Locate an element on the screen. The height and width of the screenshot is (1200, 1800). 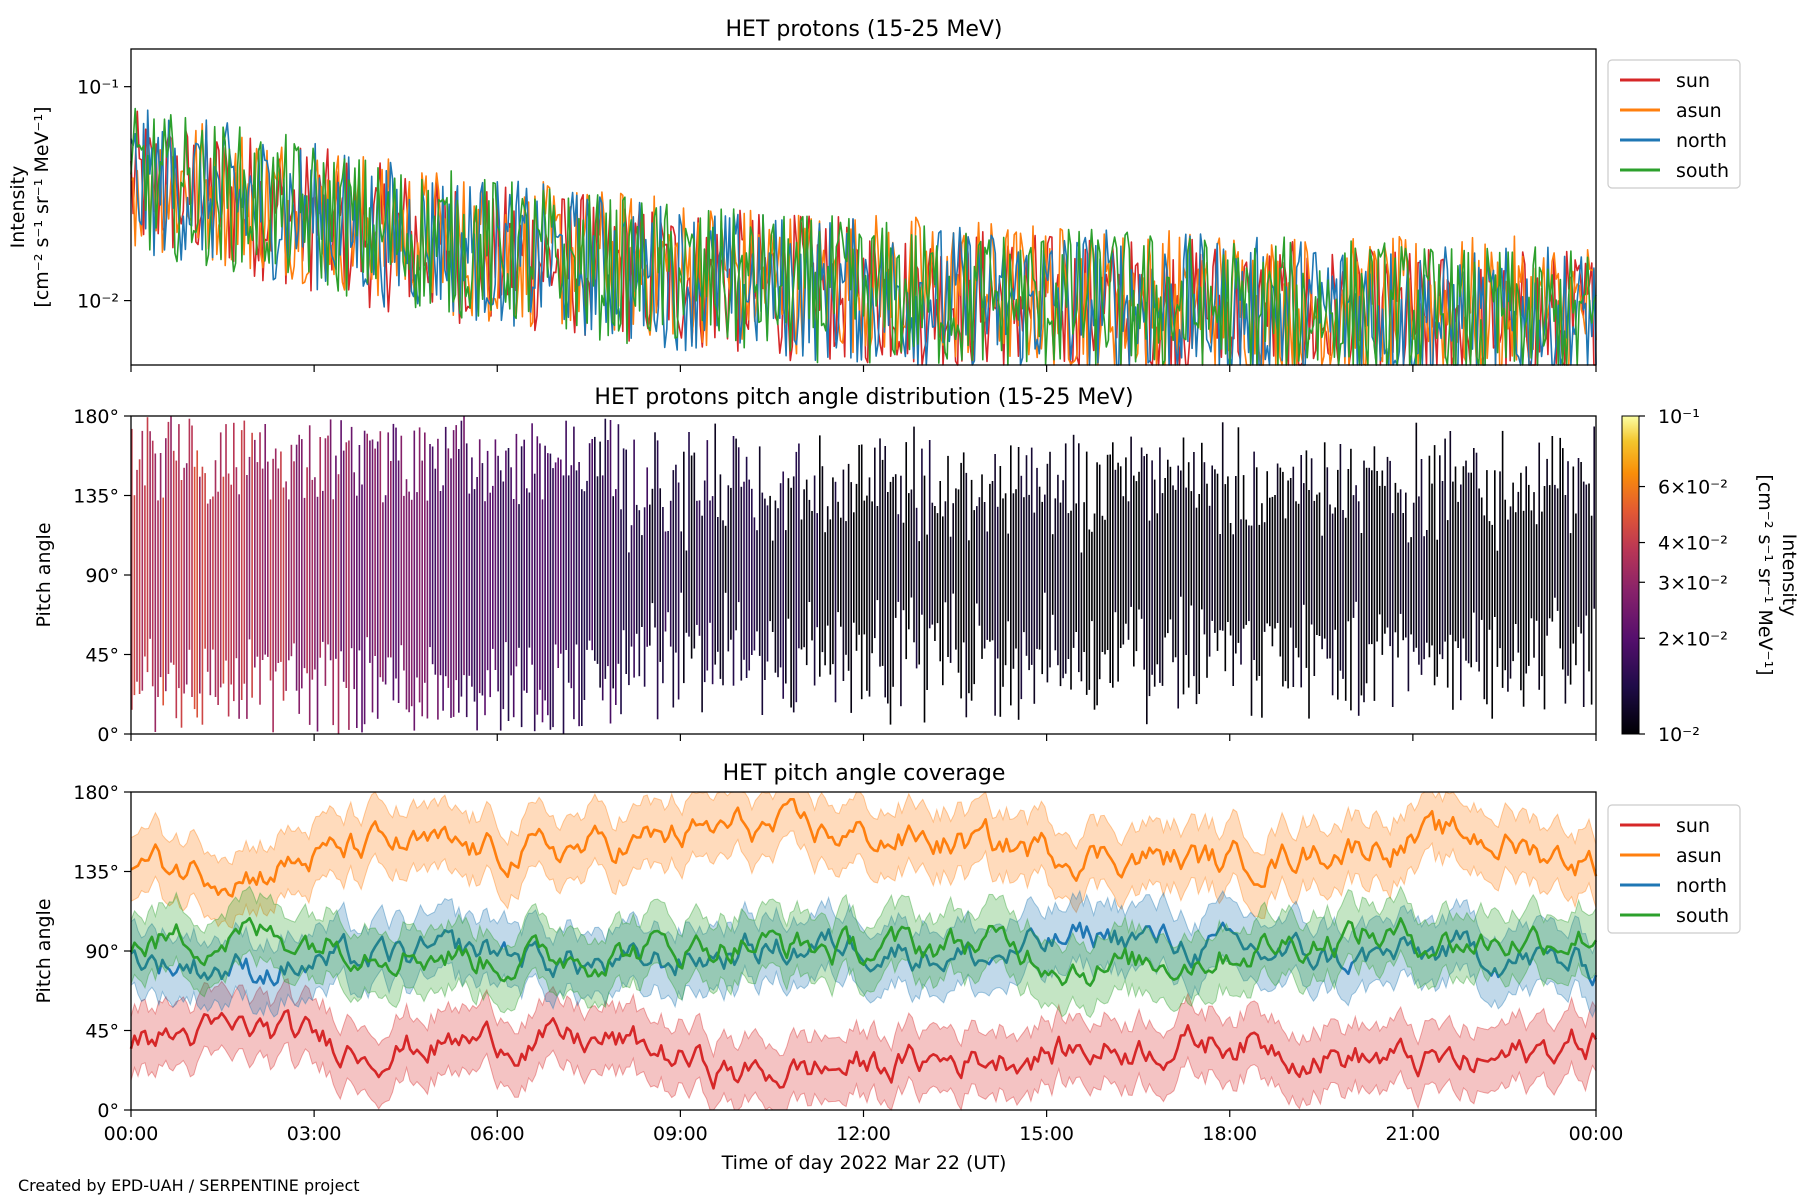
ytick-label: 180° is located at coordinates (96, 417).